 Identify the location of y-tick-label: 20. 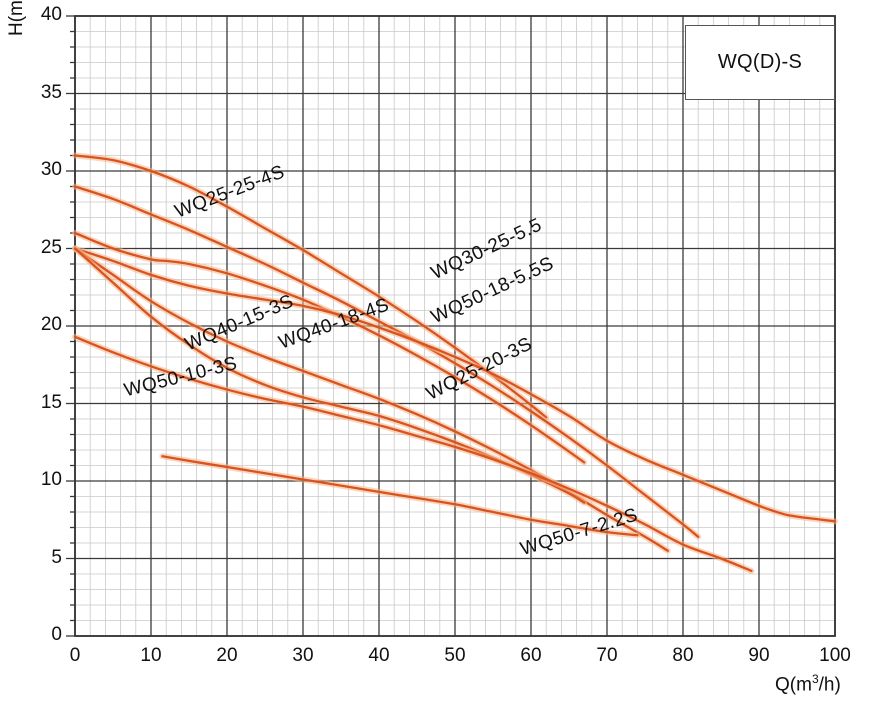
(51, 324).